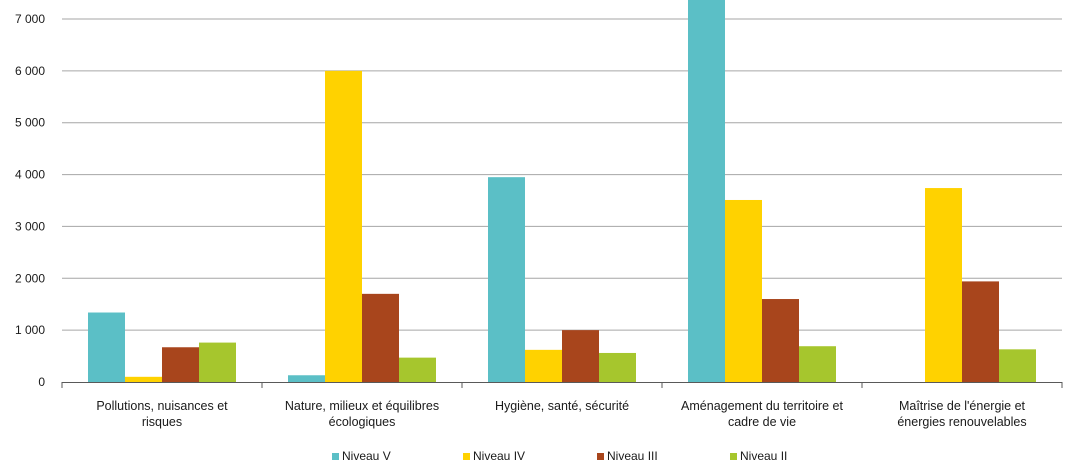 Image resolution: width=1069 pixels, height=469 pixels. Describe the element at coordinates (362, 406) in the screenshot. I see `x-tick-label: Nature, milieux et équilibres` at that location.